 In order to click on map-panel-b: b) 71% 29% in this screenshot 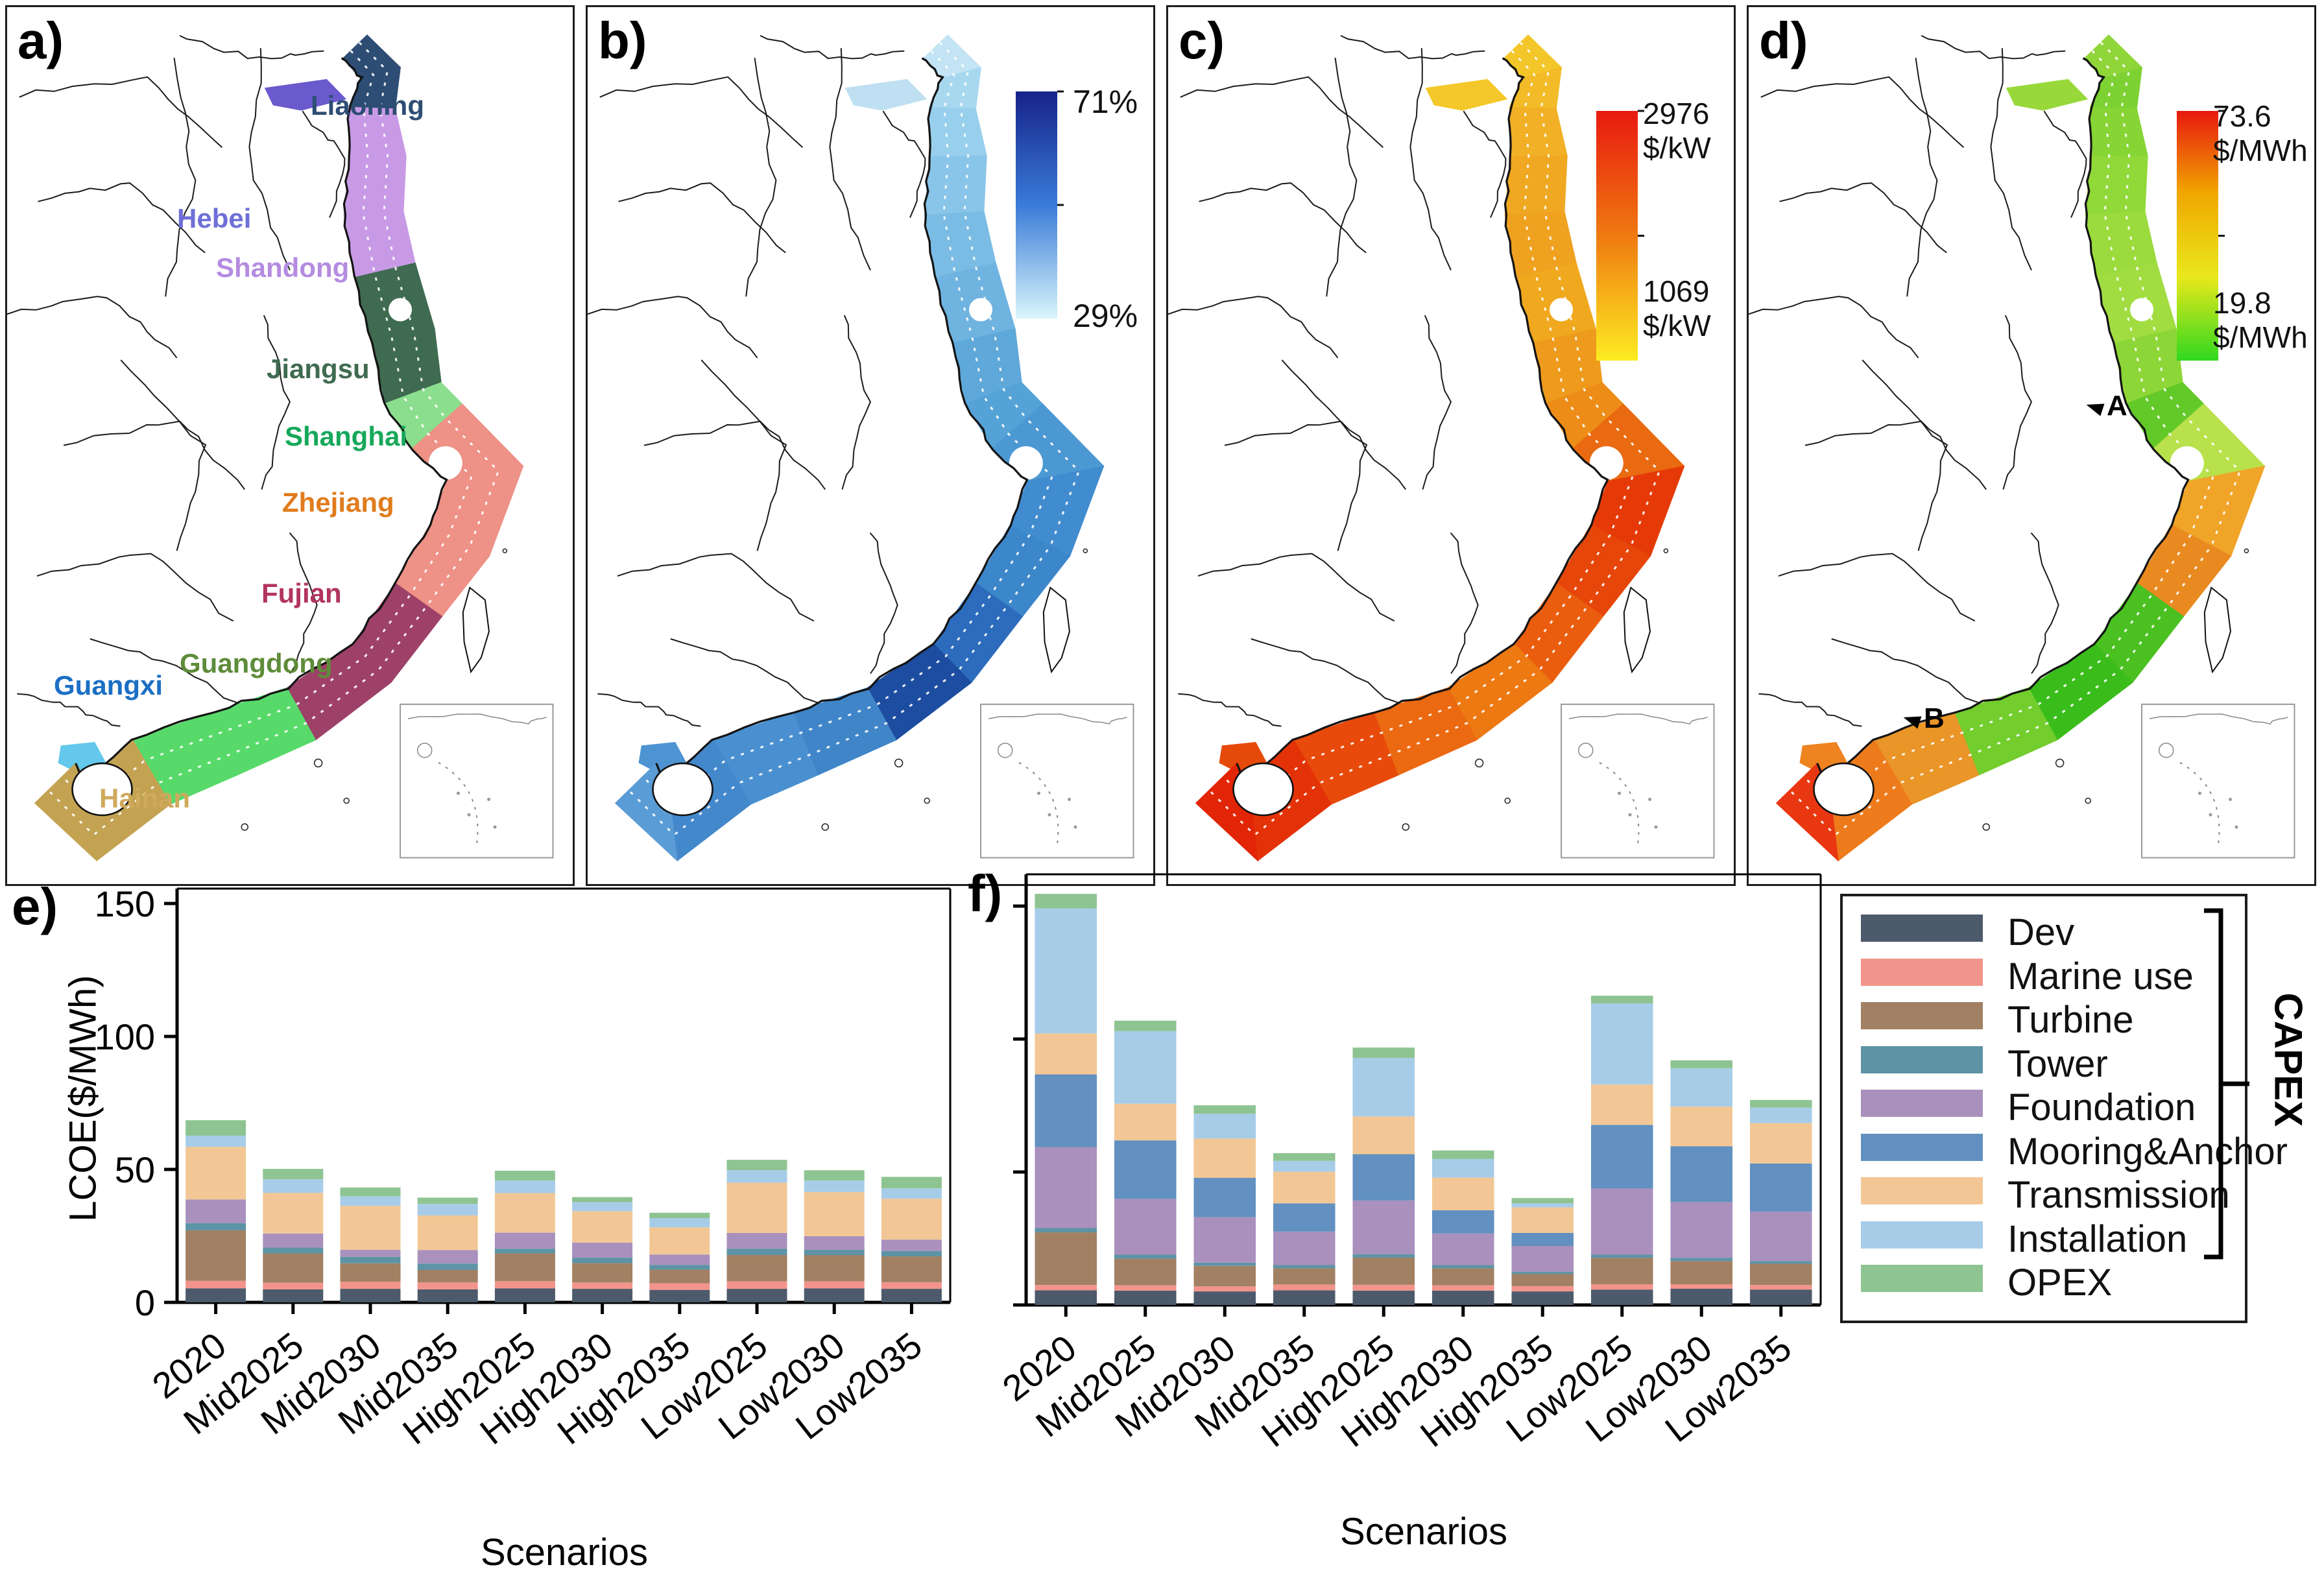, I will do `click(870, 445)`.